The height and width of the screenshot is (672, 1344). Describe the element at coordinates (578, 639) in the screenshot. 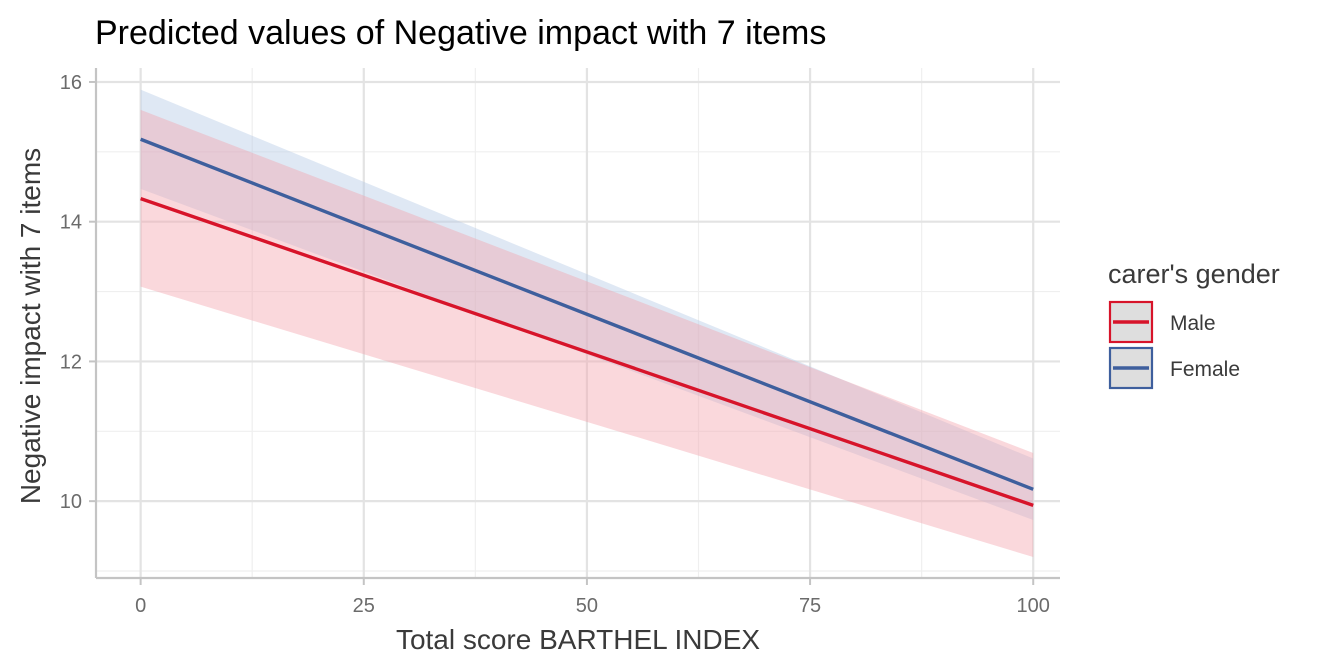

I see `x-axis-title: Total score BARTHEL INDEX` at that location.